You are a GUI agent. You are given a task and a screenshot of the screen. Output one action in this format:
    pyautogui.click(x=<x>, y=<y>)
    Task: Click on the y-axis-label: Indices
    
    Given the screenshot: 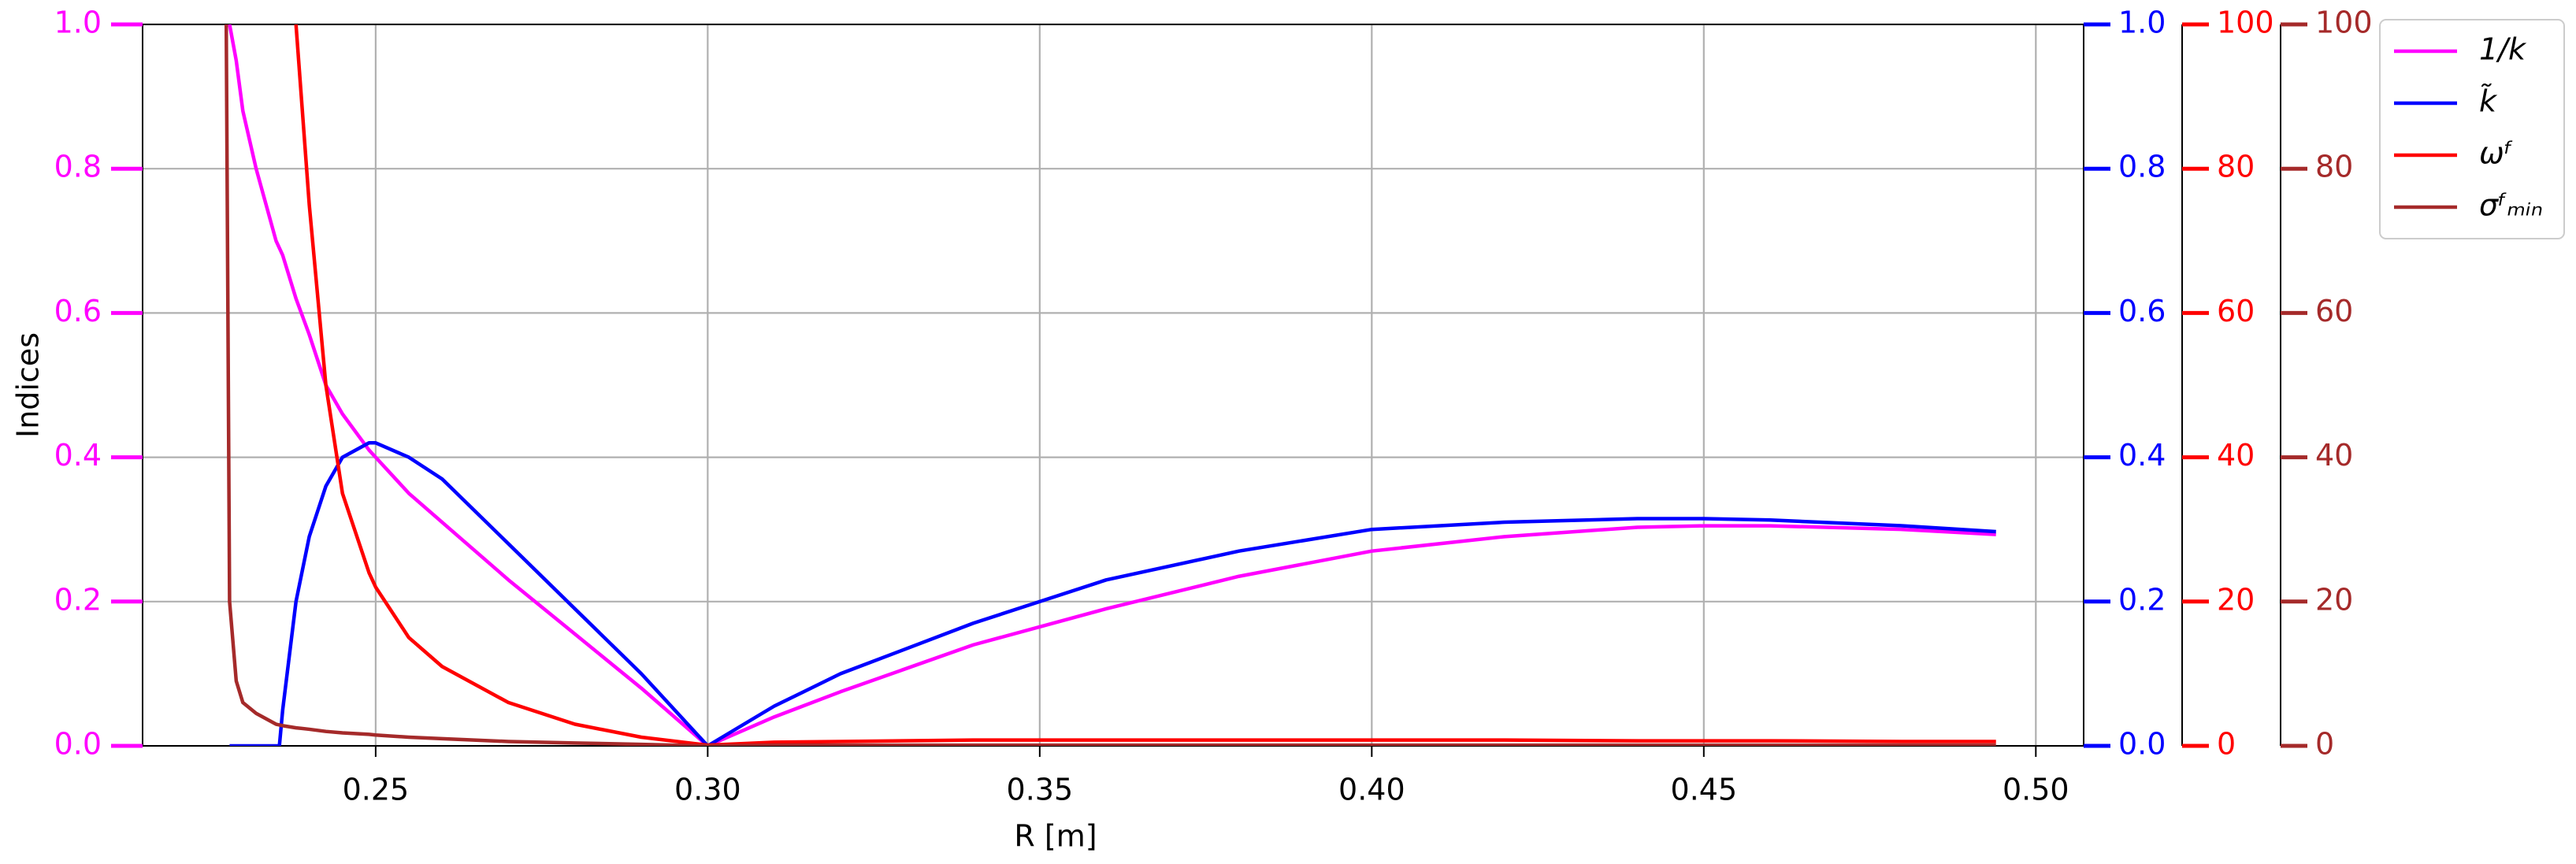 What is the action you would take?
    pyautogui.click(x=28, y=385)
    